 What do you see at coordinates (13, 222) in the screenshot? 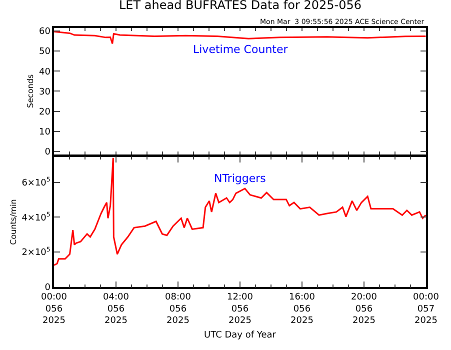
I see `y-axis-title: Counts/min` at bounding box center [13, 222].